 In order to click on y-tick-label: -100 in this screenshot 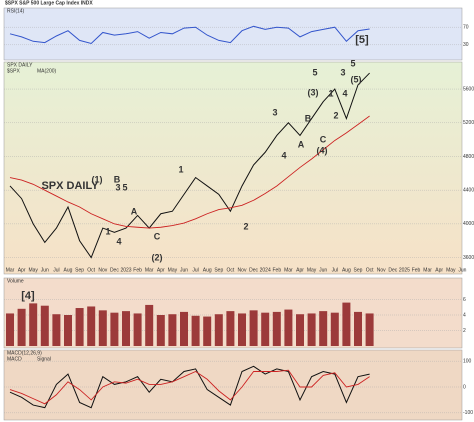, I will do `click(468, 413)`.